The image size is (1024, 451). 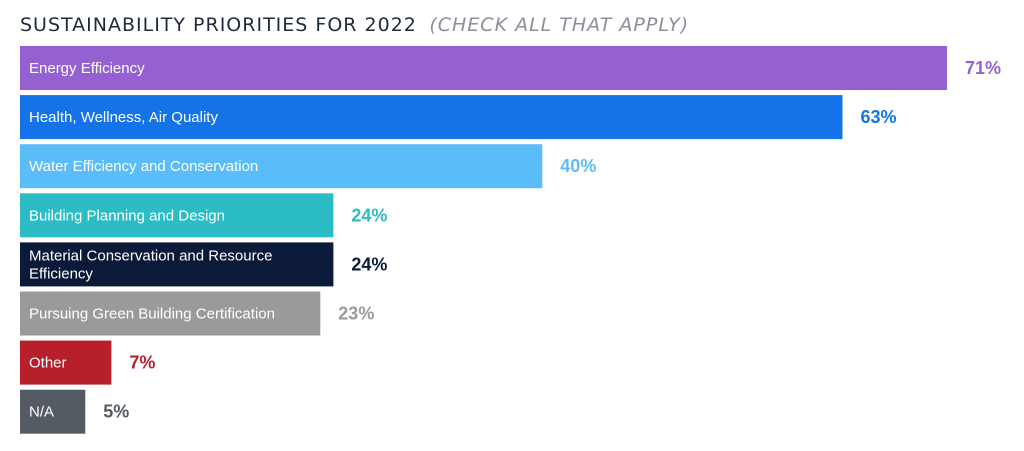 What do you see at coordinates (356, 314) in the screenshot?
I see `value-label-5: 23%` at bounding box center [356, 314].